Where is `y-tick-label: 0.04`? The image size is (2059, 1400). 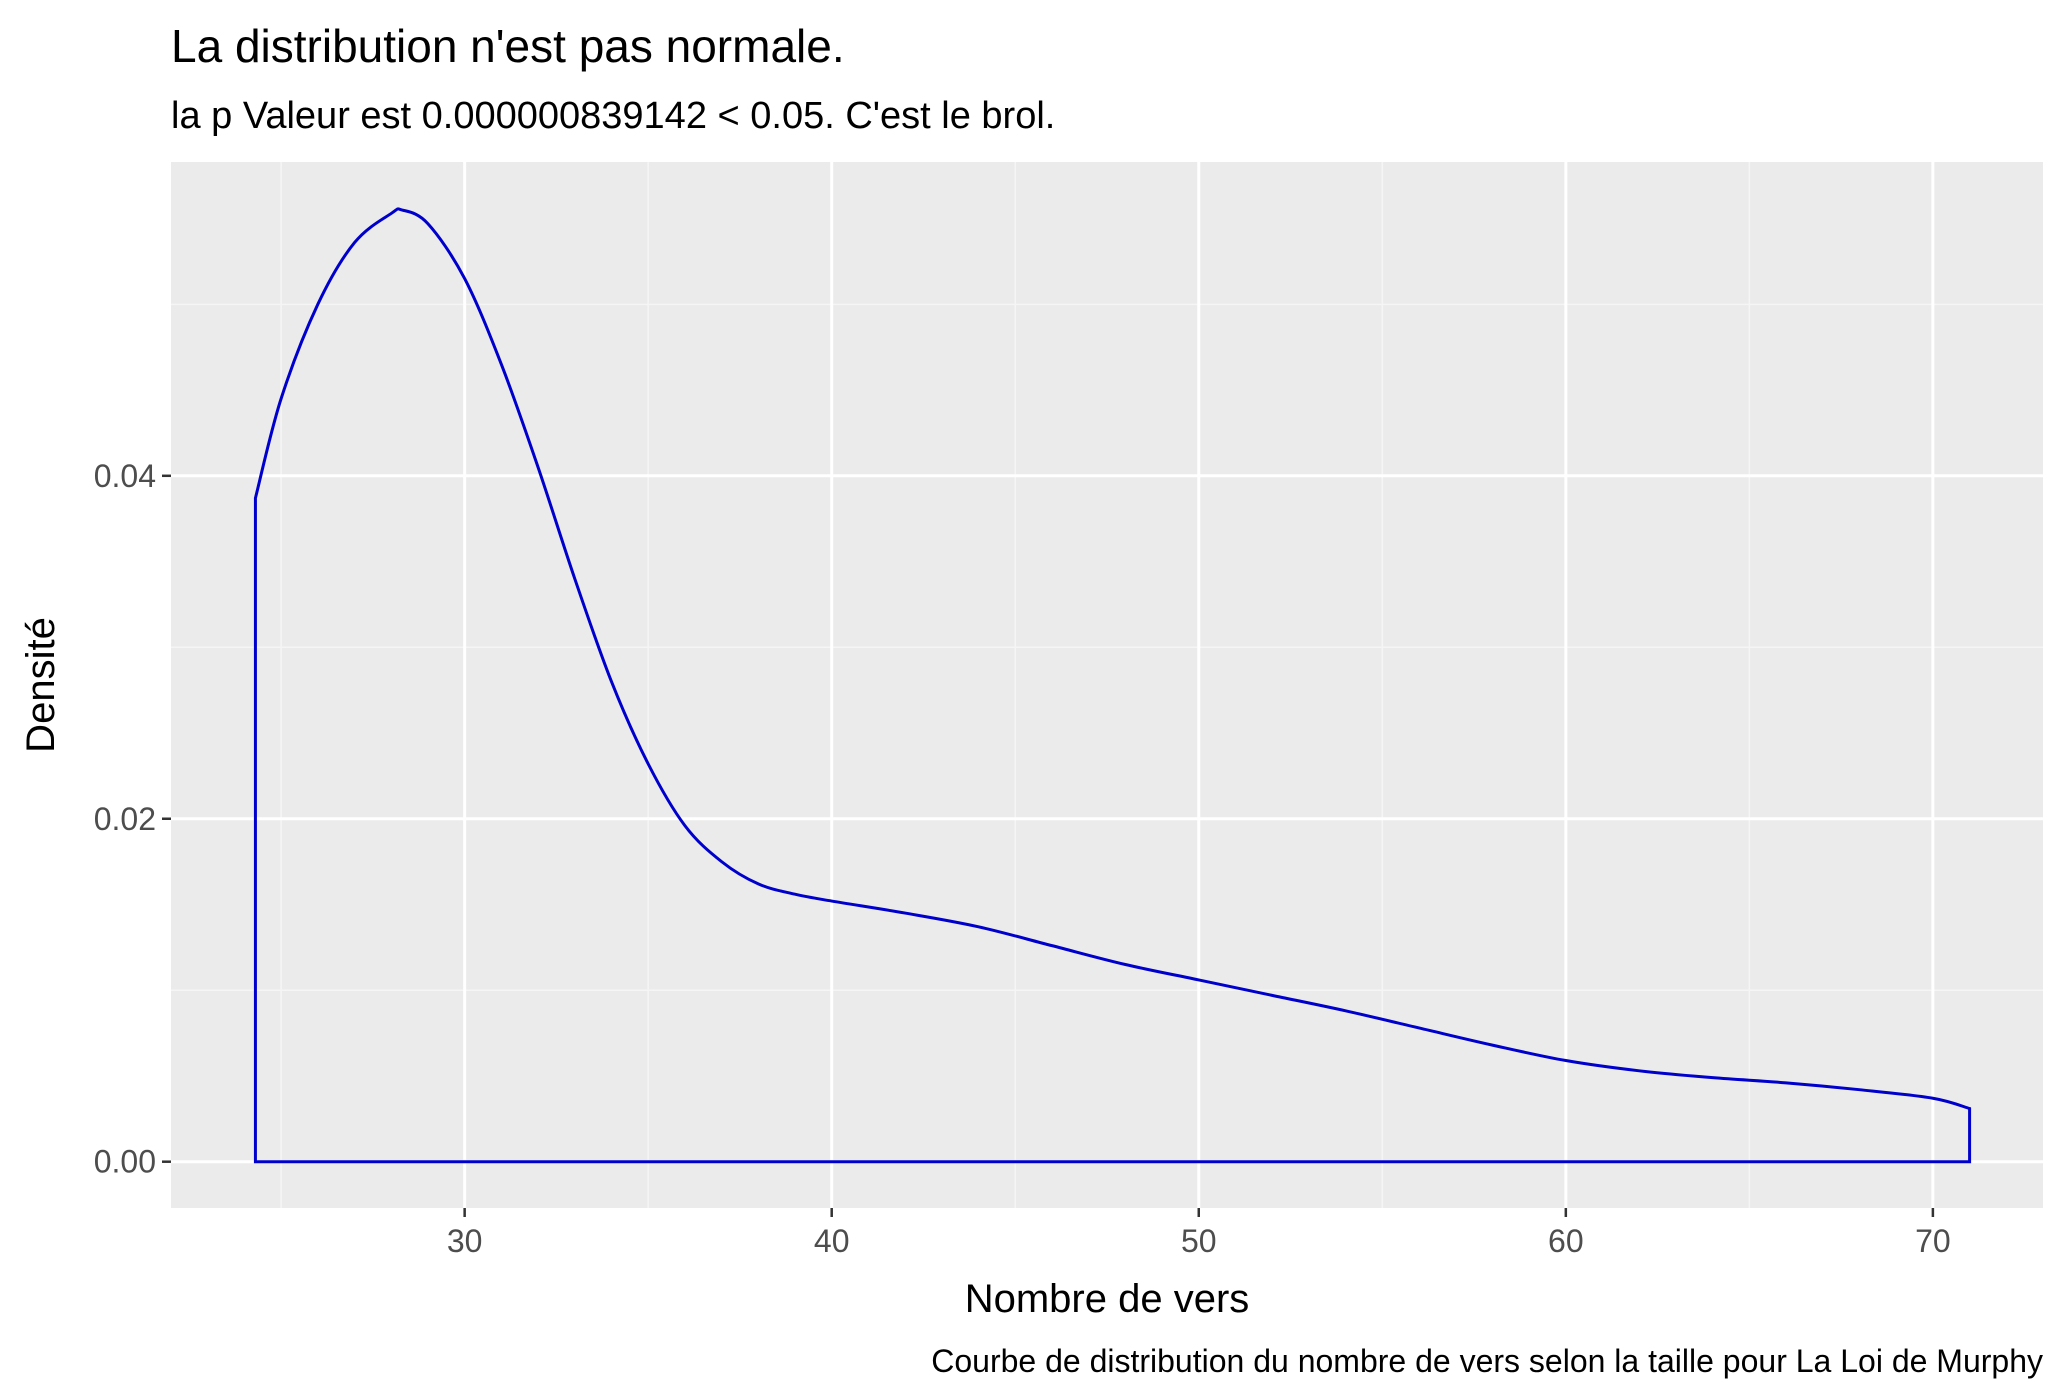 y-tick-label: 0.04 is located at coordinates (125, 476).